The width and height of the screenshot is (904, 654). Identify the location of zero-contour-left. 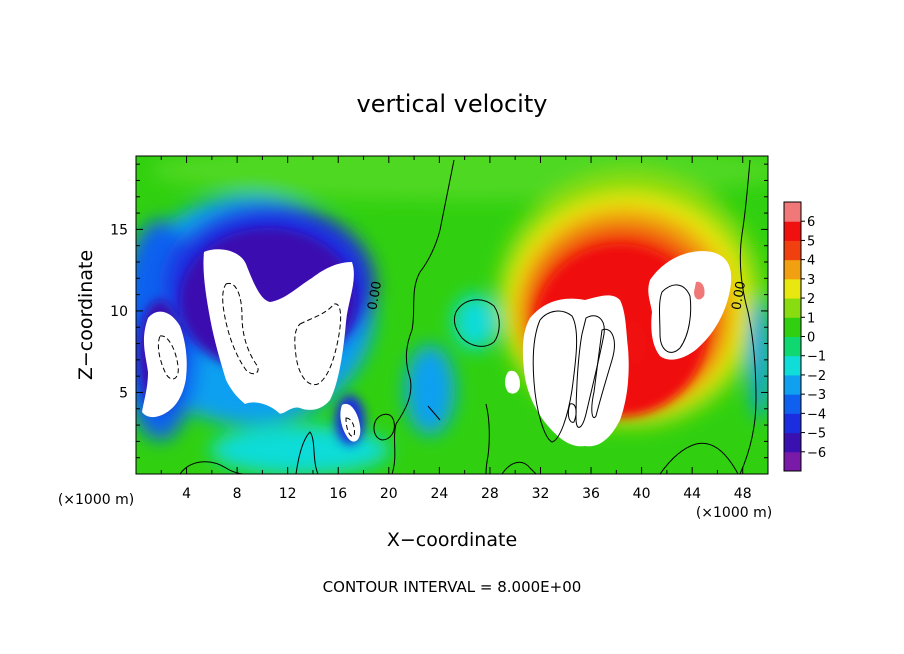
(423, 316).